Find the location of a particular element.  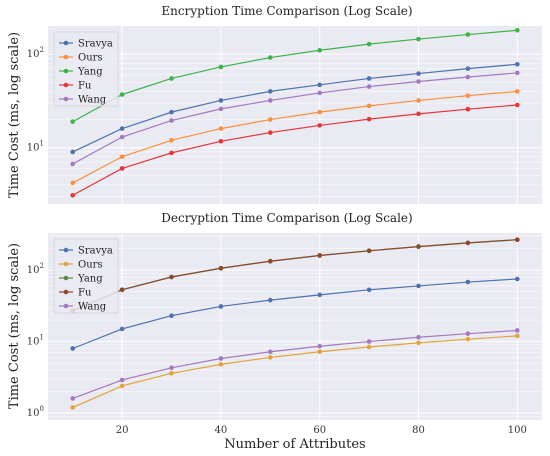

decryption-legend-ours-marker is located at coordinates (66, 264).